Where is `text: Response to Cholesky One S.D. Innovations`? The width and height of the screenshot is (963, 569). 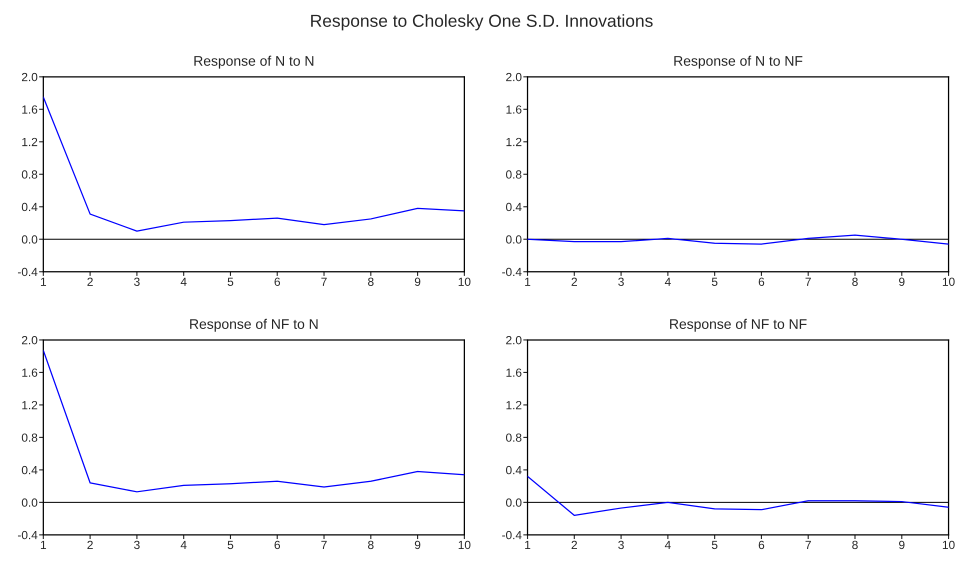 text: Response to Cholesky One S.D. Innovations is located at coordinates (482, 22).